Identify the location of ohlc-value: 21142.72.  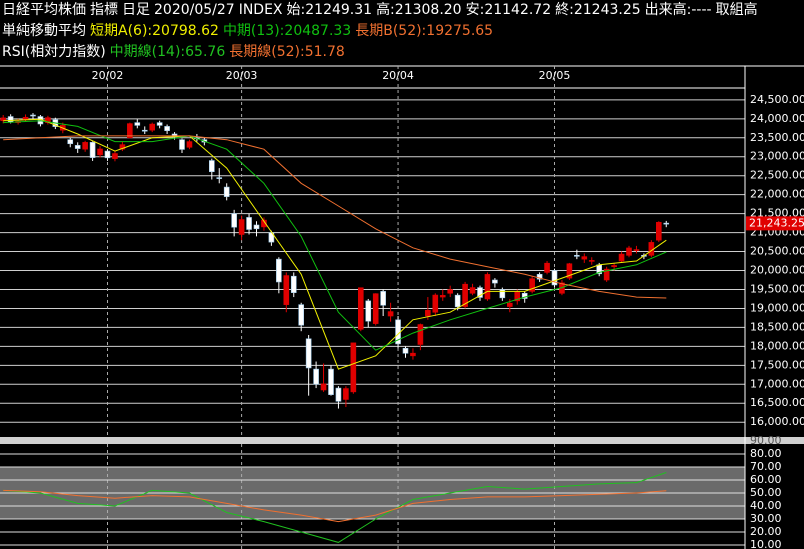
(518, 10).